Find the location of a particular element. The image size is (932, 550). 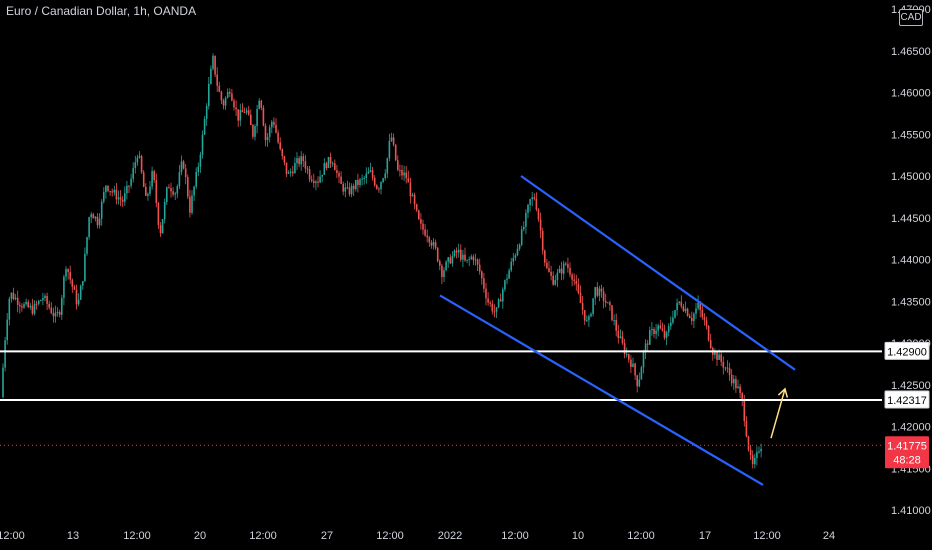

symbol-title: Euro / Canadian Dollar, 1h, OANDA is located at coordinates (101, 11).